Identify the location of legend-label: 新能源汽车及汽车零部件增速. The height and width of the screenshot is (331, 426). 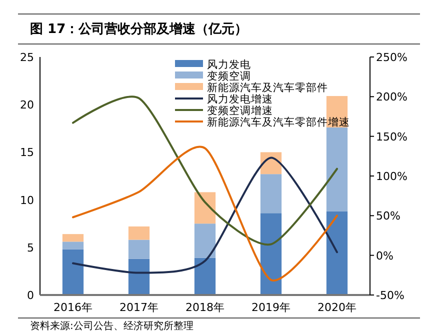
(278, 122).